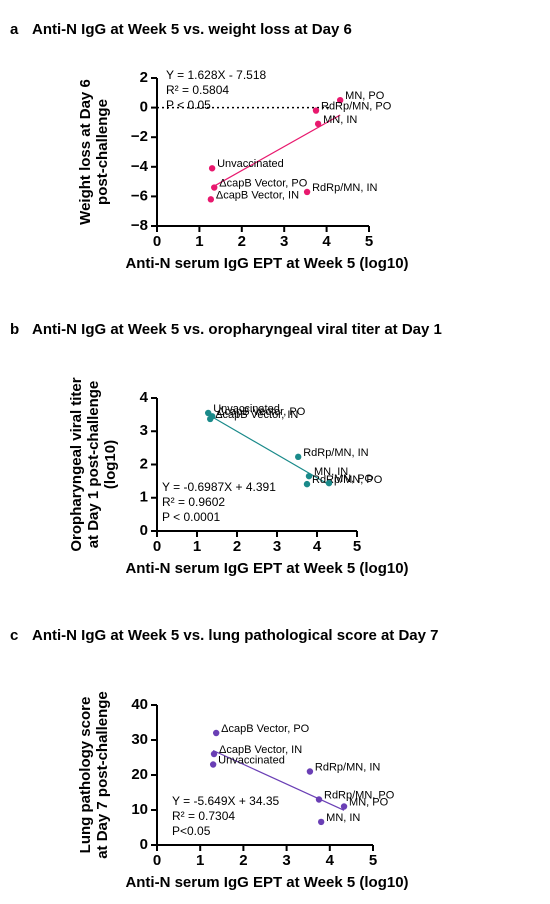 This screenshot has width=550, height=904. I want to click on y-axis-label: post-challenge, so click(102, 152).